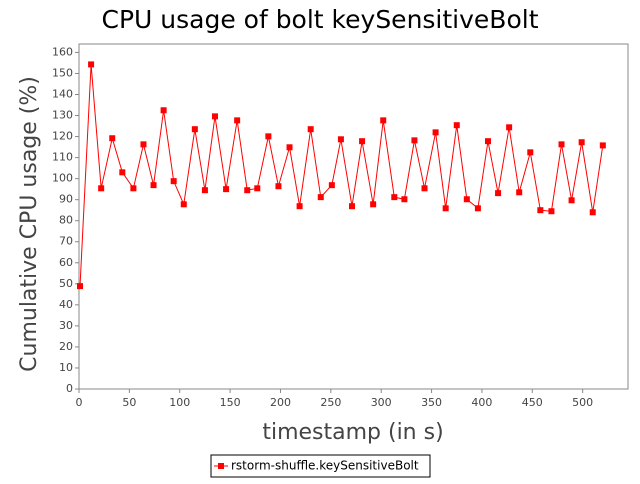 The image size is (640, 484). What do you see at coordinates (66, 241) in the screenshot?
I see `y-tick-label: 70` at bounding box center [66, 241].